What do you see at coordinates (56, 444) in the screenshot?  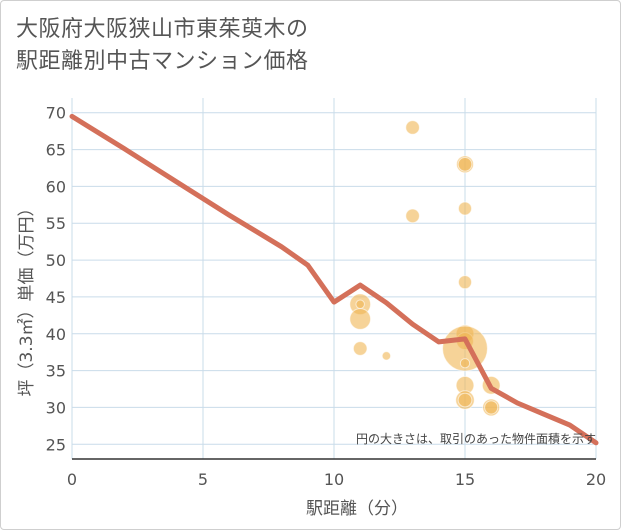 I see `y-tick-label: 25` at bounding box center [56, 444].